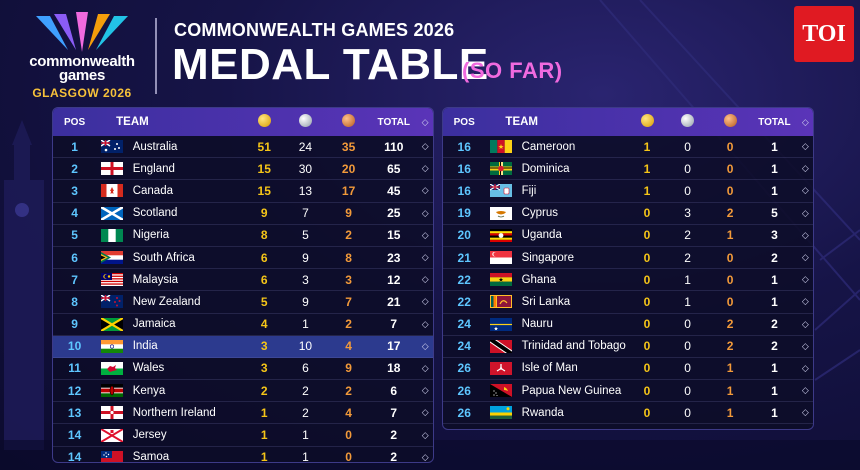 This screenshot has height=470, width=860. What do you see at coordinates (628, 169) in the screenshot?
I see `table-row: 16 Dominica 1 0 0 1 ◇` at bounding box center [628, 169].